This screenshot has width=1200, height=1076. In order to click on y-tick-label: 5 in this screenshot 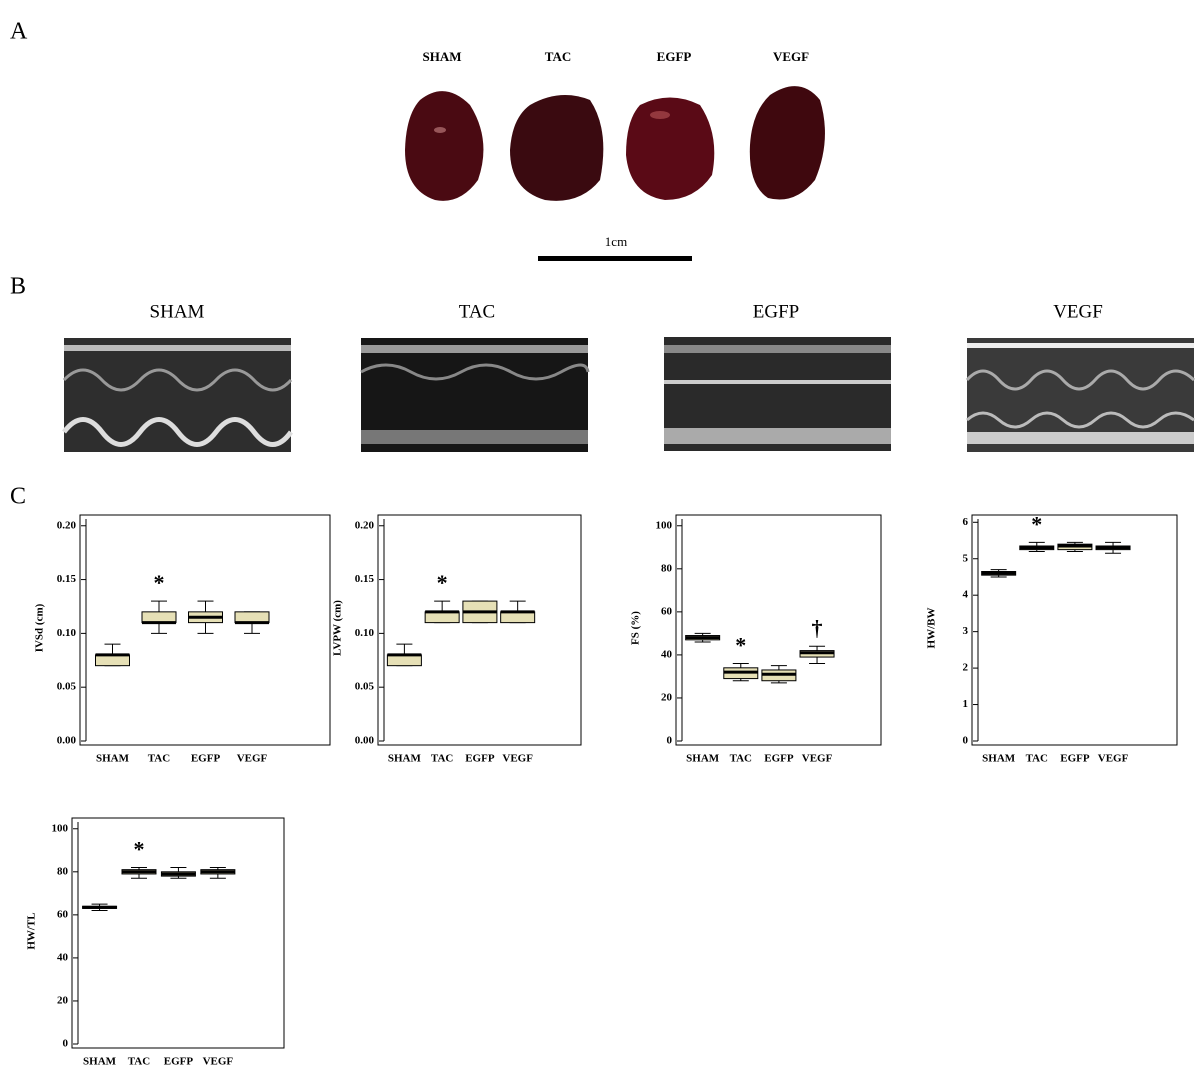, I will do `click(966, 558)`.